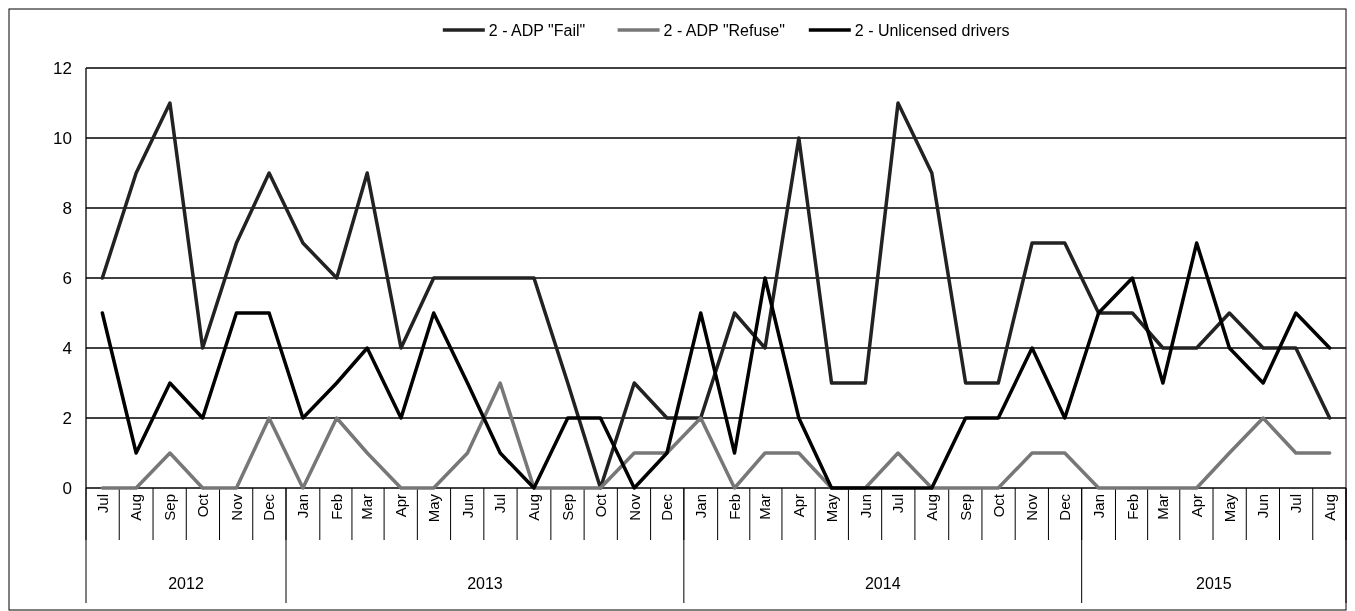 The image size is (1355, 611). Describe the element at coordinates (62, 68) in the screenshot. I see `y-tick-label: 12` at that location.